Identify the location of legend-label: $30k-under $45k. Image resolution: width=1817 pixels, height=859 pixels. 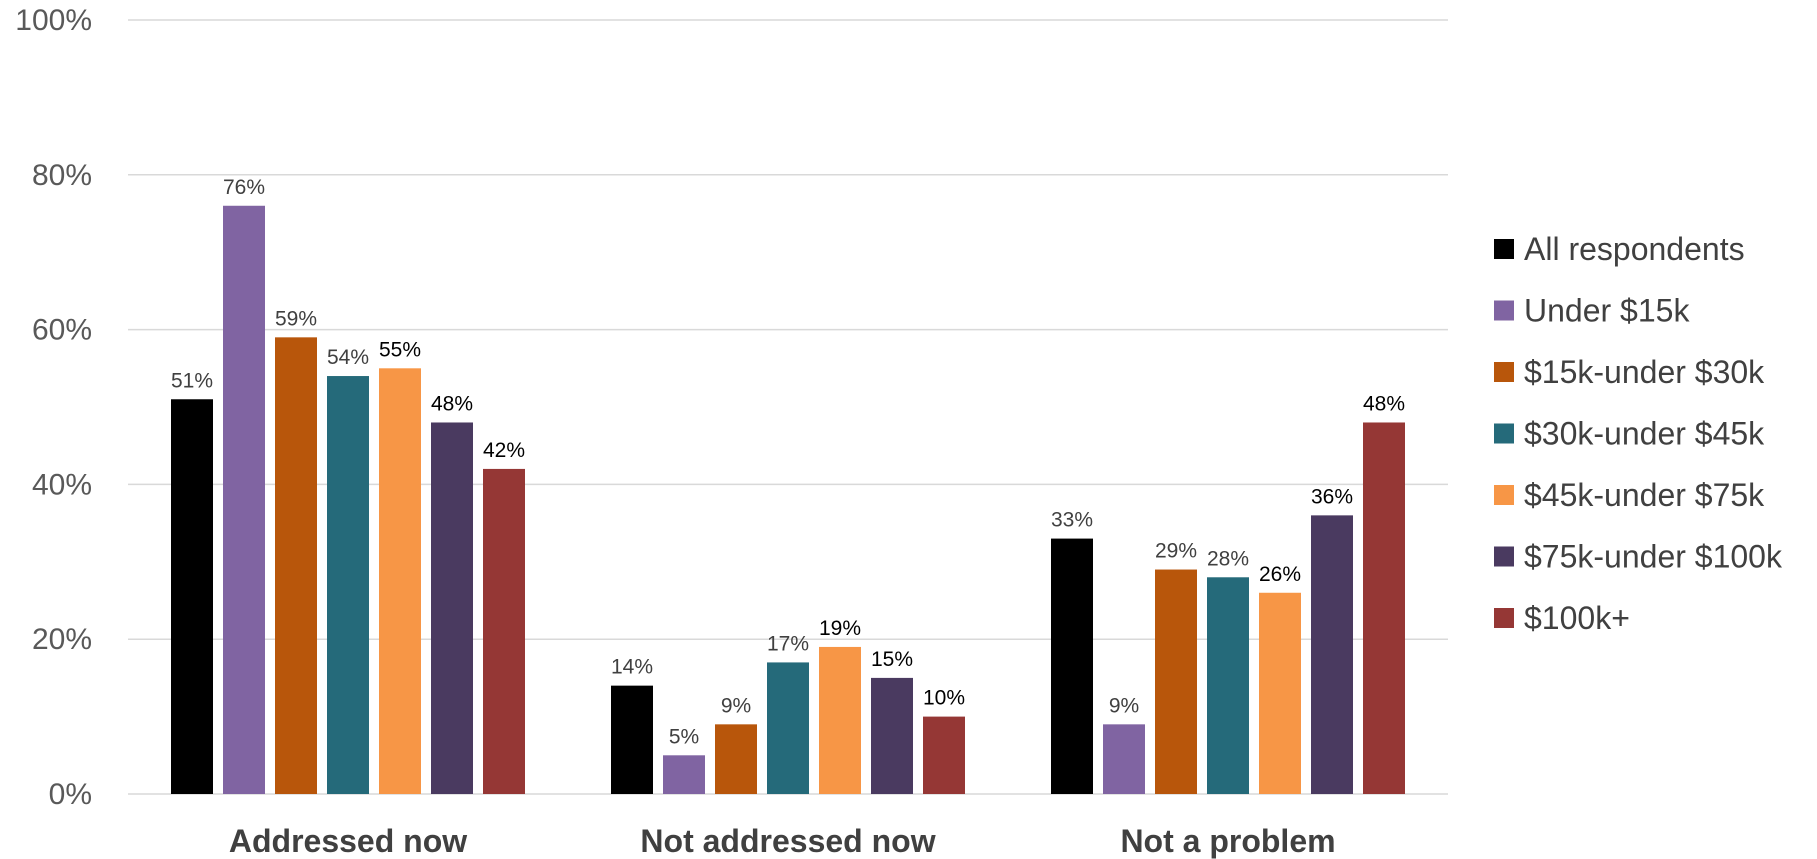
(1644, 434).